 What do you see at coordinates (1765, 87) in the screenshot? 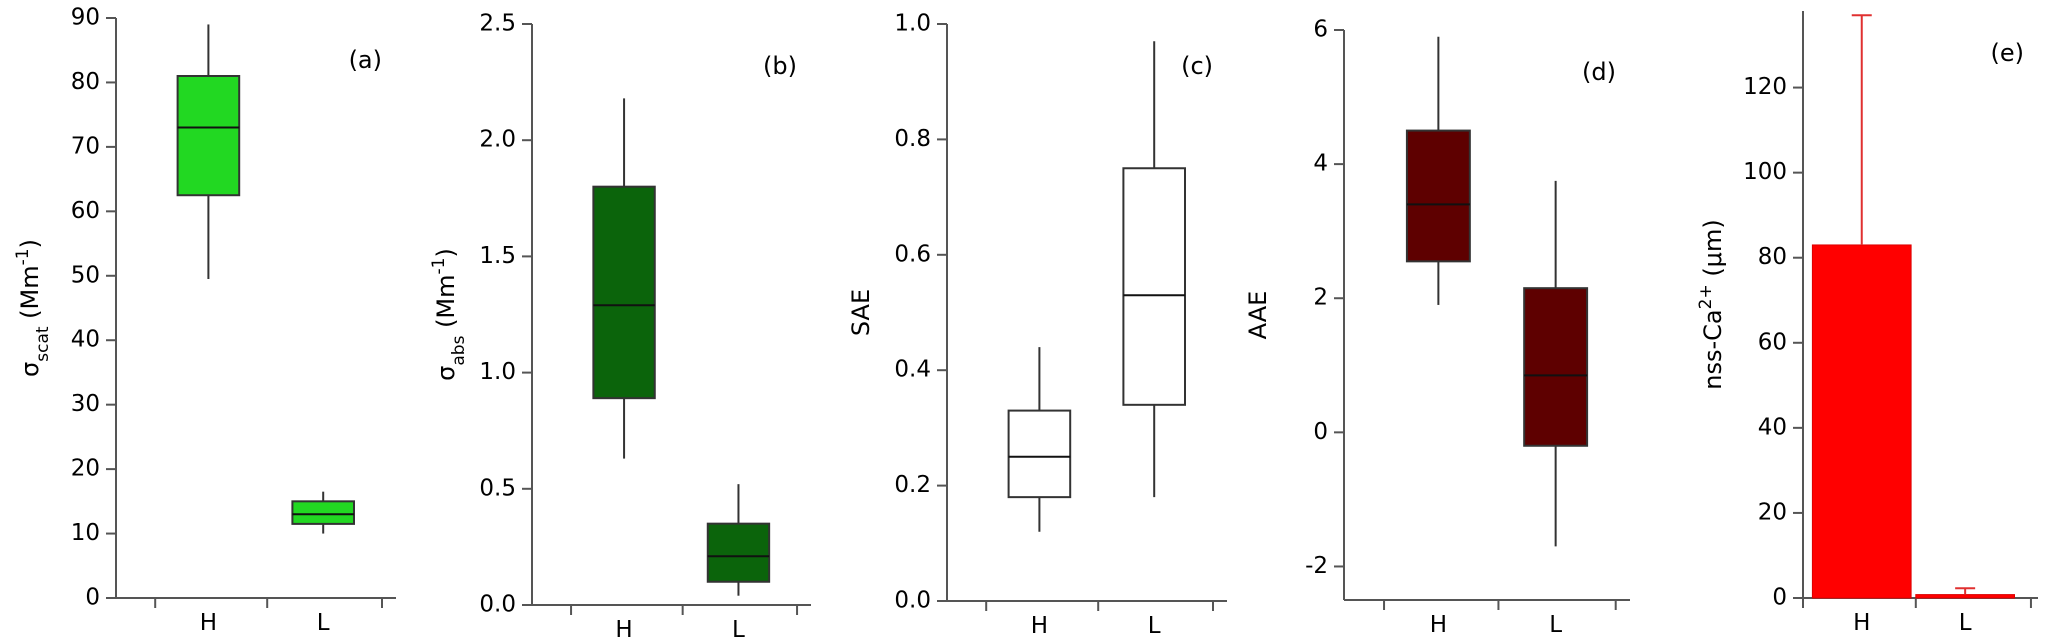
I see `y-tick-label: 120` at bounding box center [1765, 87].